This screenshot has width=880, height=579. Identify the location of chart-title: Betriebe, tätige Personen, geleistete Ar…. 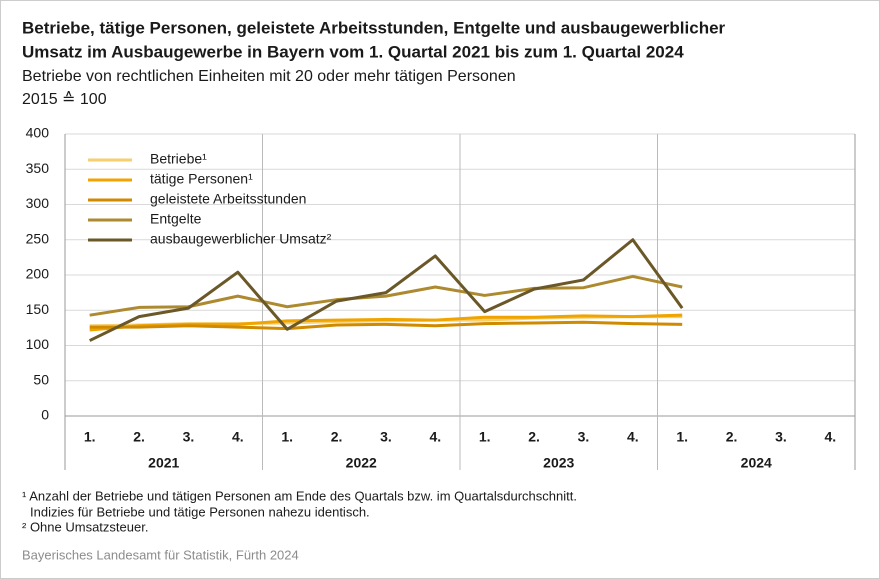
(374, 27).